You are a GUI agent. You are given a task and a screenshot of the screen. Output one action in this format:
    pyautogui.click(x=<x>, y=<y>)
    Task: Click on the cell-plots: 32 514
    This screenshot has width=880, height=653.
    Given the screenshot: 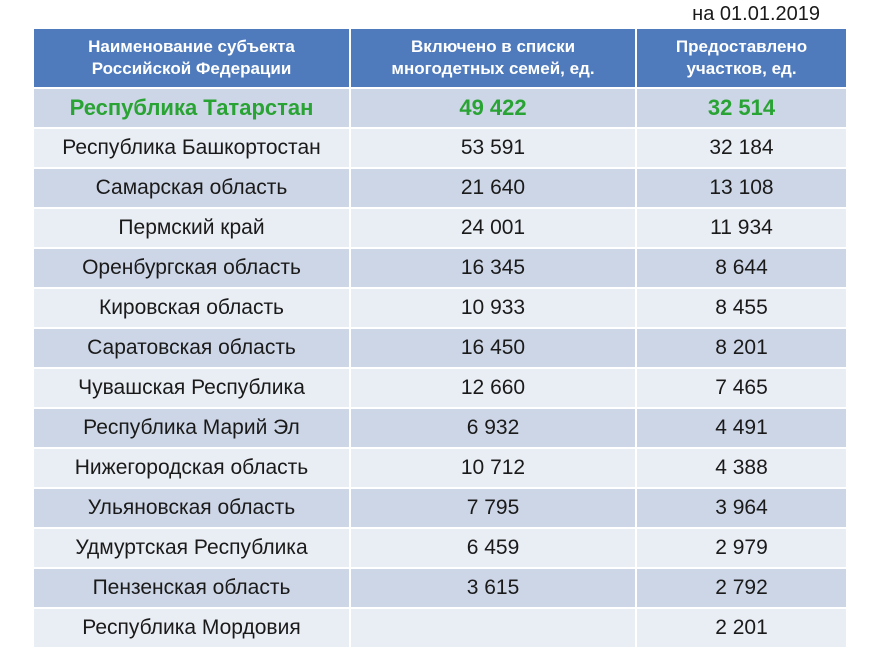 What is the action you would take?
    pyautogui.click(x=741, y=108)
    